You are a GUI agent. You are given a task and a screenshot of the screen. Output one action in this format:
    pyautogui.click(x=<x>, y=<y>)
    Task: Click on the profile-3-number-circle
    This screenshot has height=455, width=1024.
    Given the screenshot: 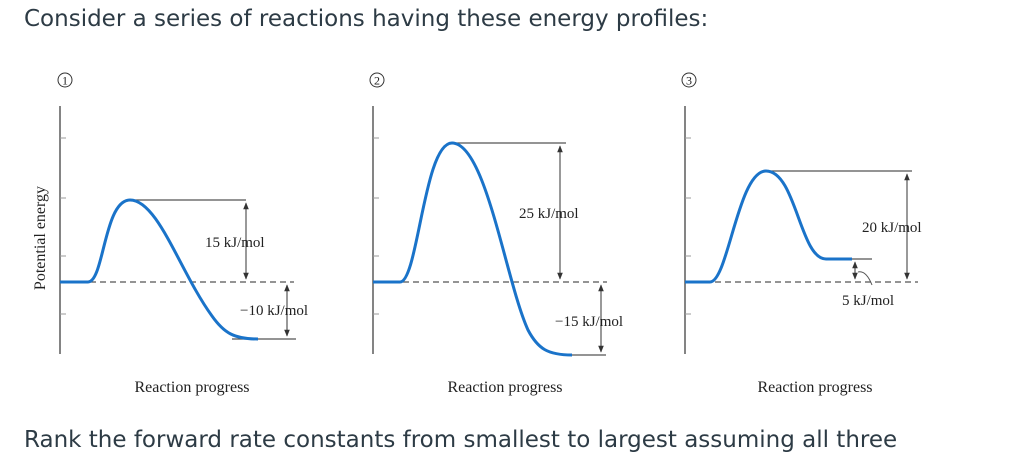 What is the action you would take?
    pyautogui.click(x=689, y=80)
    